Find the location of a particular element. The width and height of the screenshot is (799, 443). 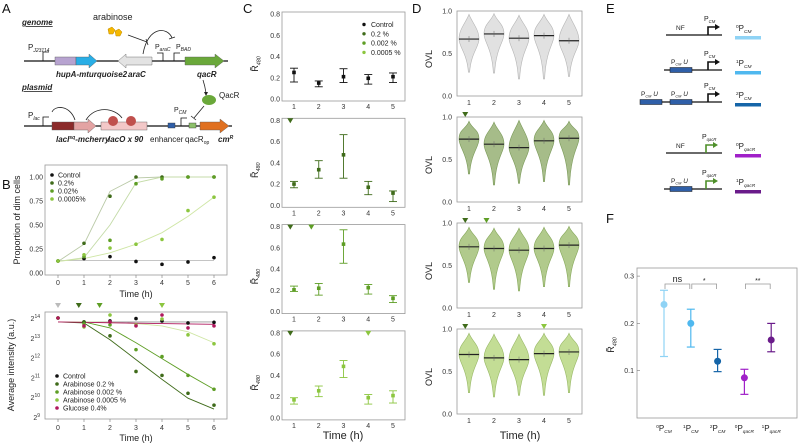

qacr-operator-box is located at coordinates (192, 125).